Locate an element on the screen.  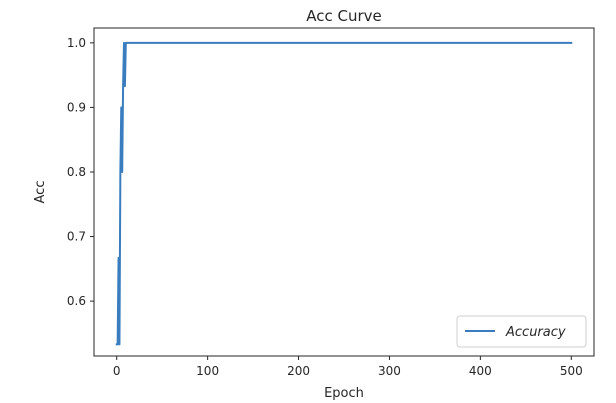
x-tick-label: 400 is located at coordinates (480, 371).